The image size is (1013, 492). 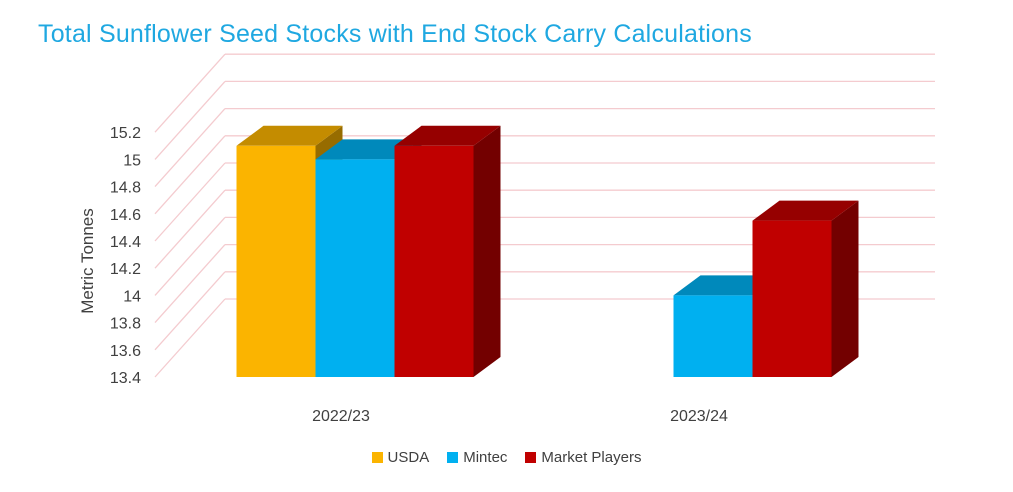 What do you see at coordinates (125, 378) in the screenshot?
I see `y-tick-label: 13.4` at bounding box center [125, 378].